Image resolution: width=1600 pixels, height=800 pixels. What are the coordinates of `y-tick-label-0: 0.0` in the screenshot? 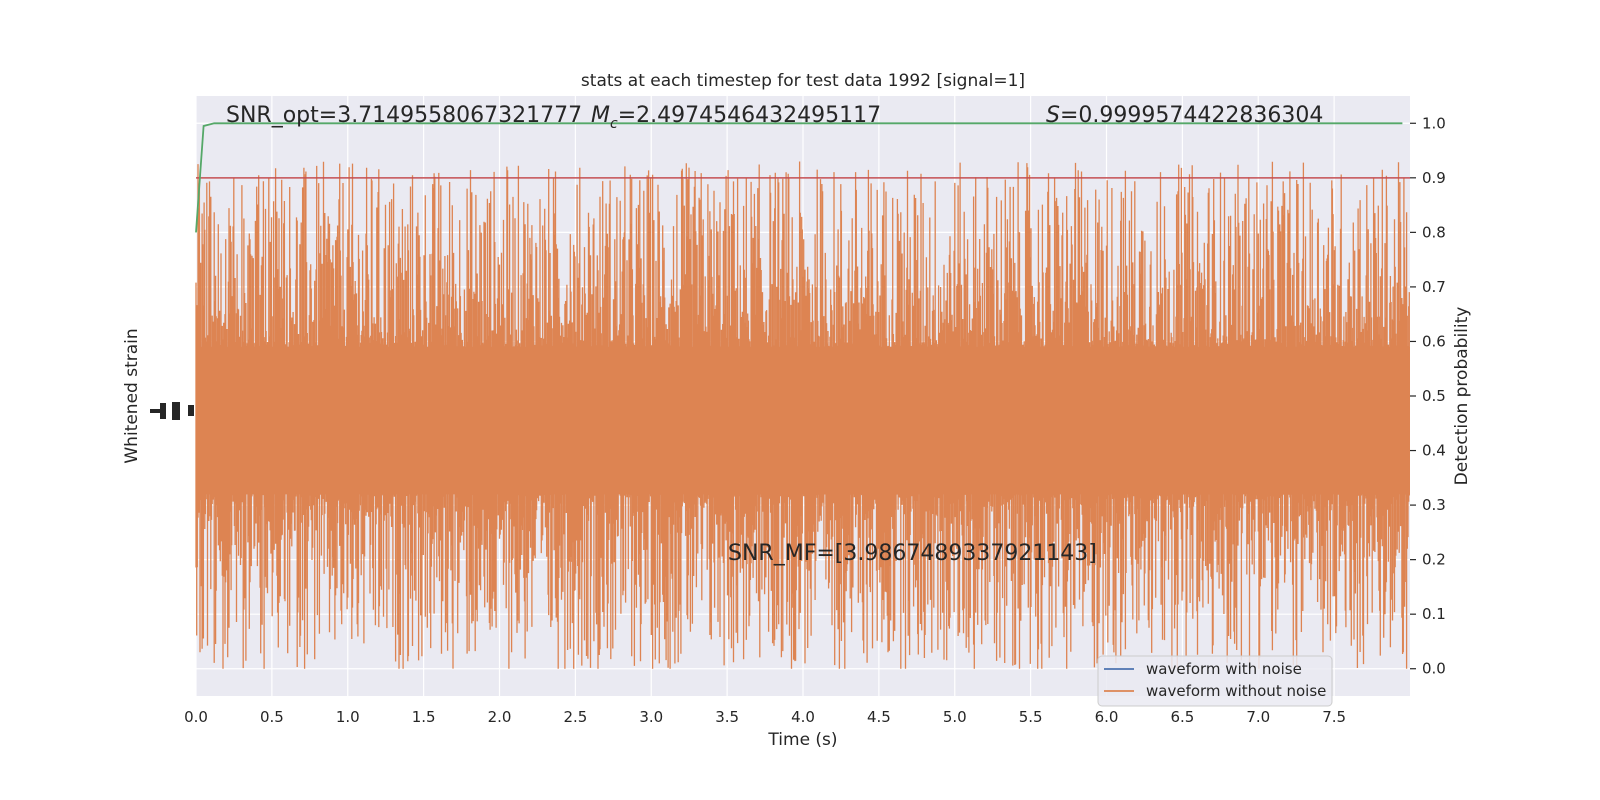 It's located at (1434, 669).